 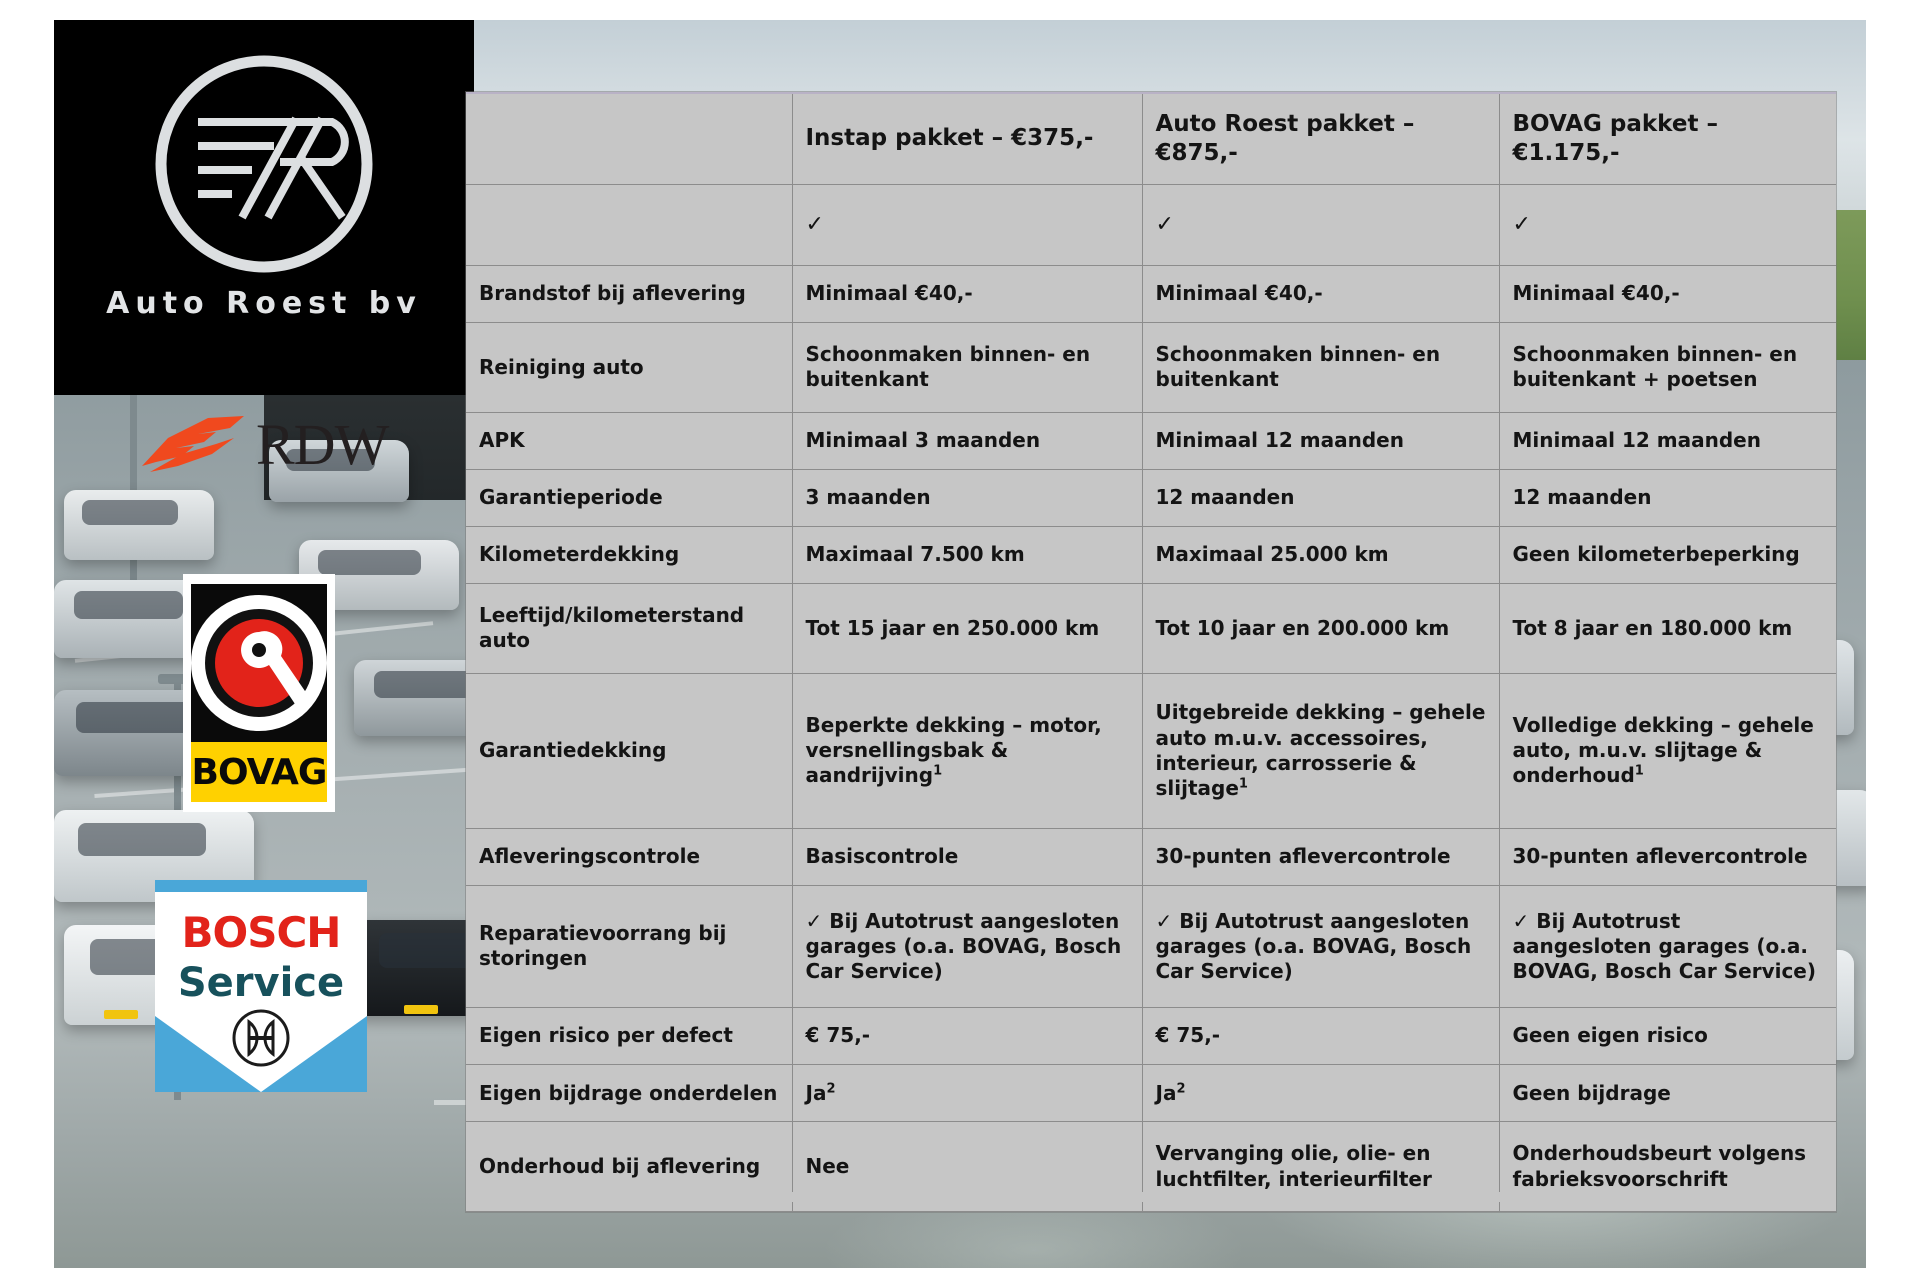 What do you see at coordinates (629, 555) in the screenshot?
I see `row-label: Kilometerdekking` at bounding box center [629, 555].